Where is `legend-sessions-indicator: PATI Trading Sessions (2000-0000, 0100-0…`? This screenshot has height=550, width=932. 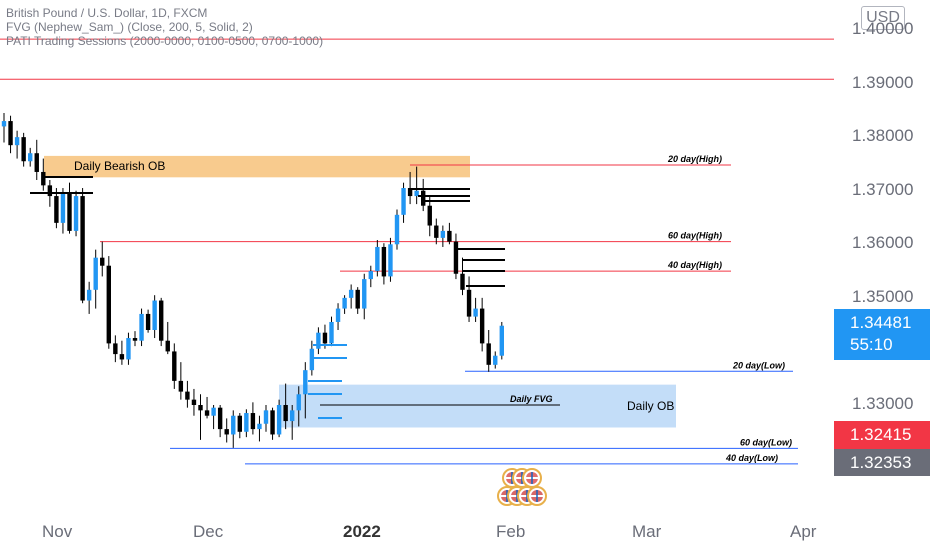 legend-sessions-indicator: PATI Trading Sessions (2000-0000, 0100-0… is located at coordinates (165, 41).